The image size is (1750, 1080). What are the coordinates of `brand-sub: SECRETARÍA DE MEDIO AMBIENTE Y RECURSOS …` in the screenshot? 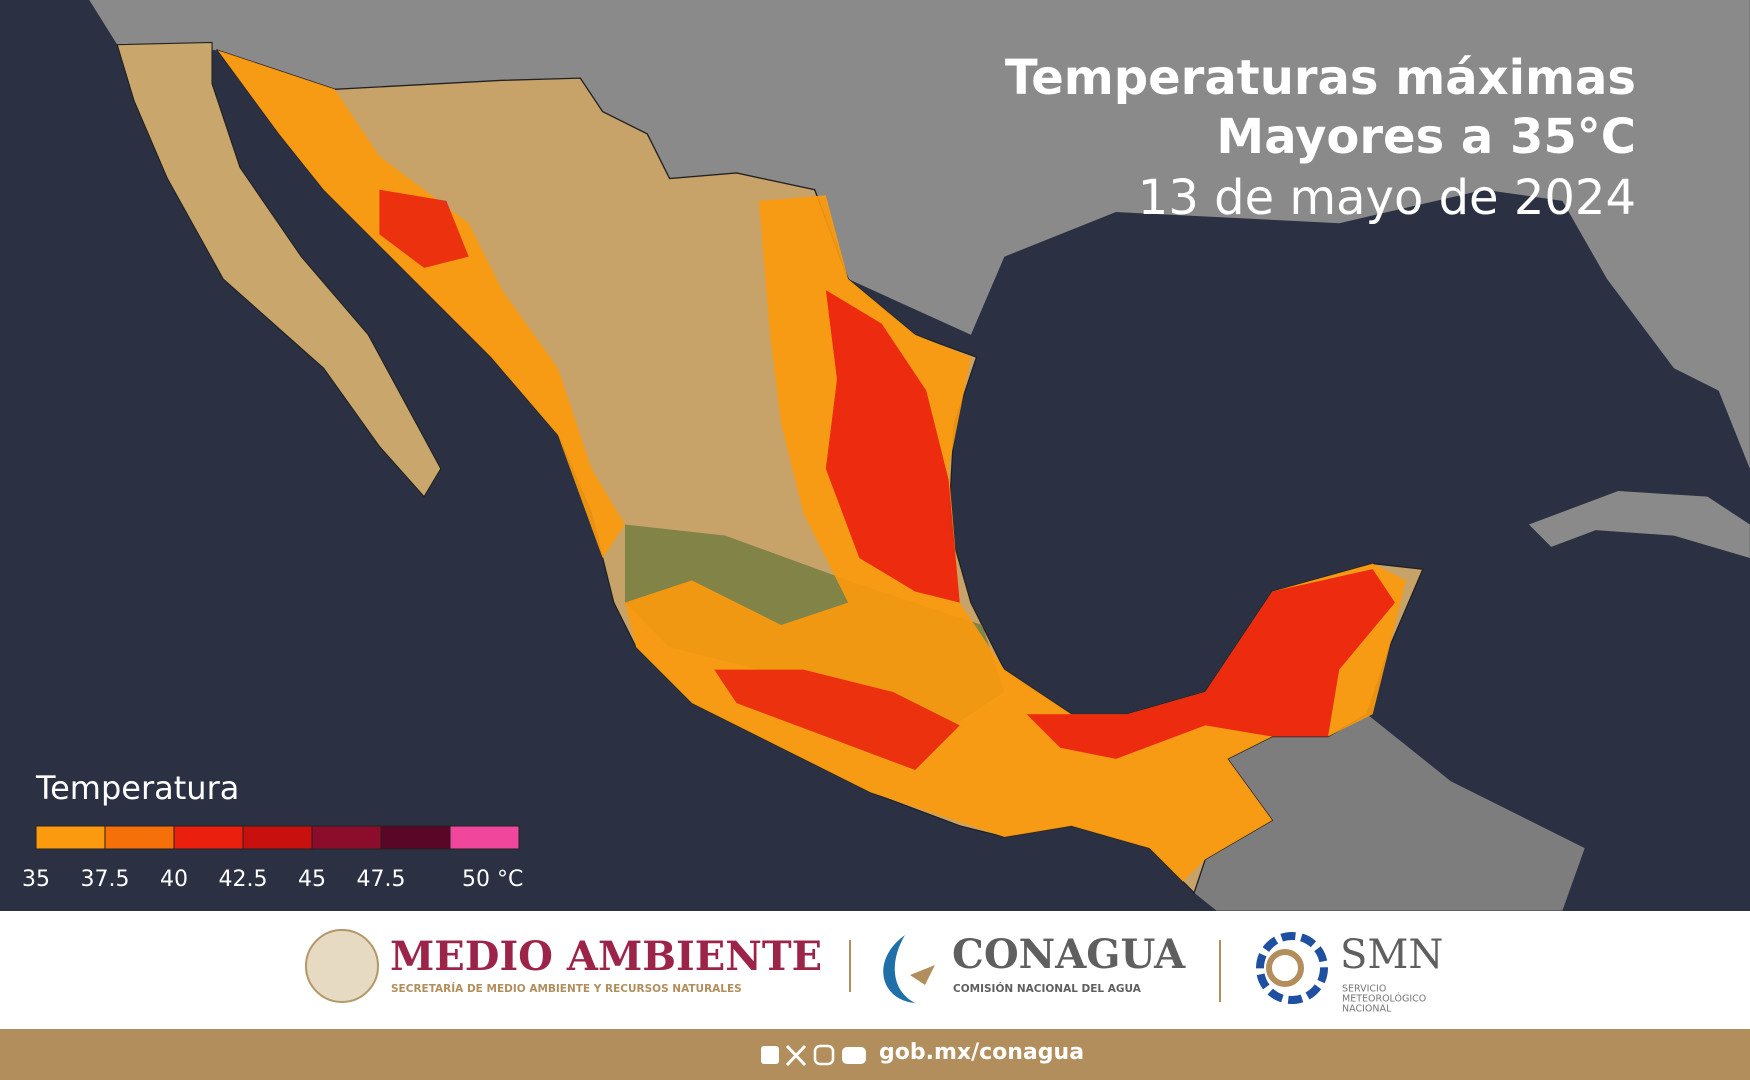 It's located at (566, 988).